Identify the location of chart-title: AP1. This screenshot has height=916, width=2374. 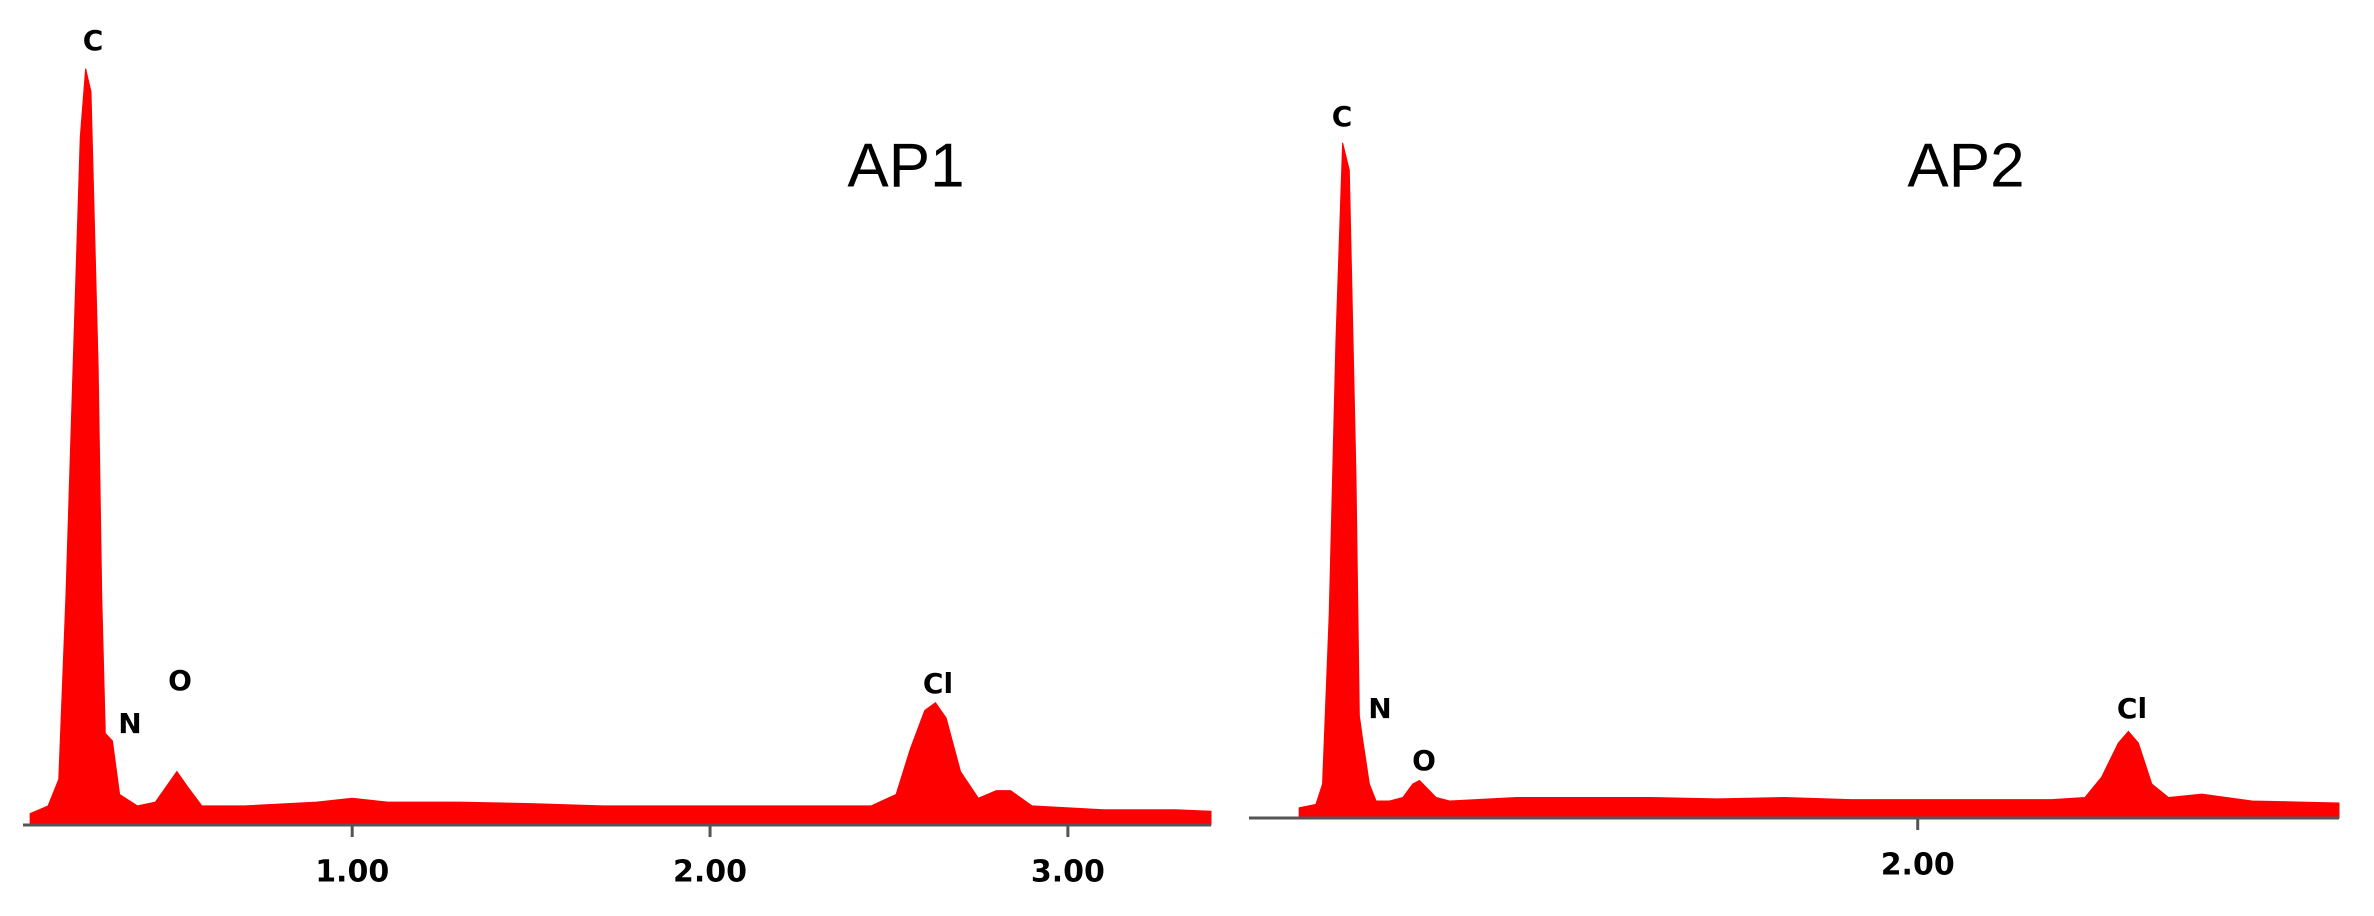
(905, 165).